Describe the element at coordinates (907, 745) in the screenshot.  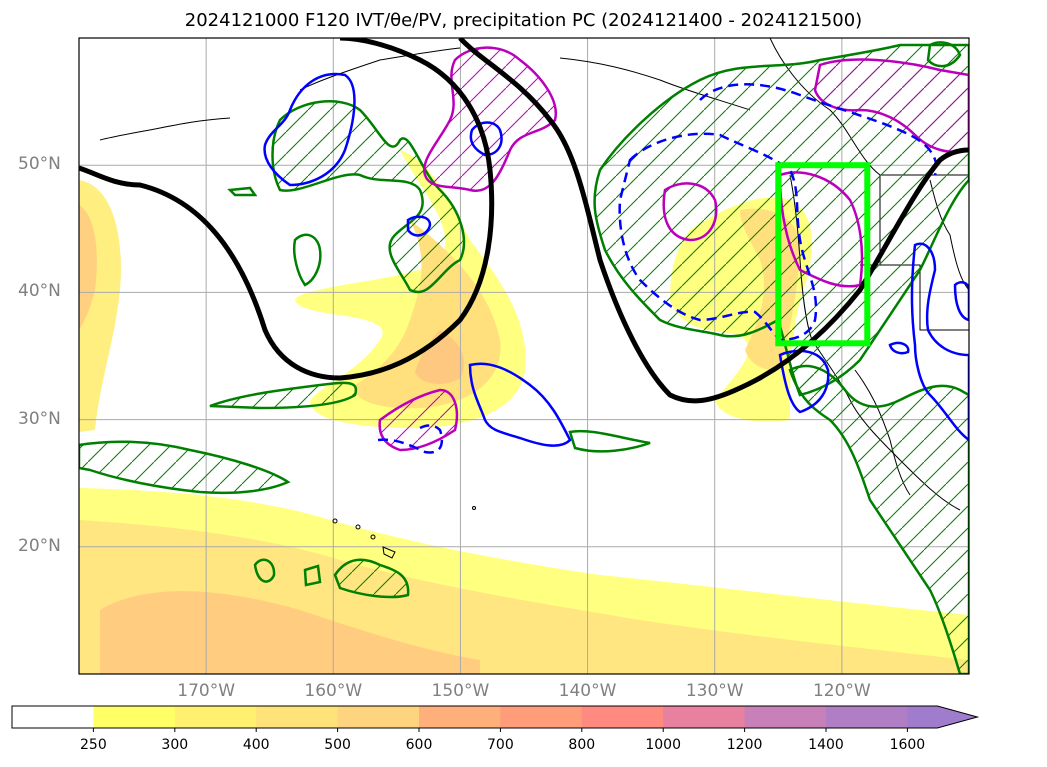
I see `colorbar-tick-label: 1600` at that location.